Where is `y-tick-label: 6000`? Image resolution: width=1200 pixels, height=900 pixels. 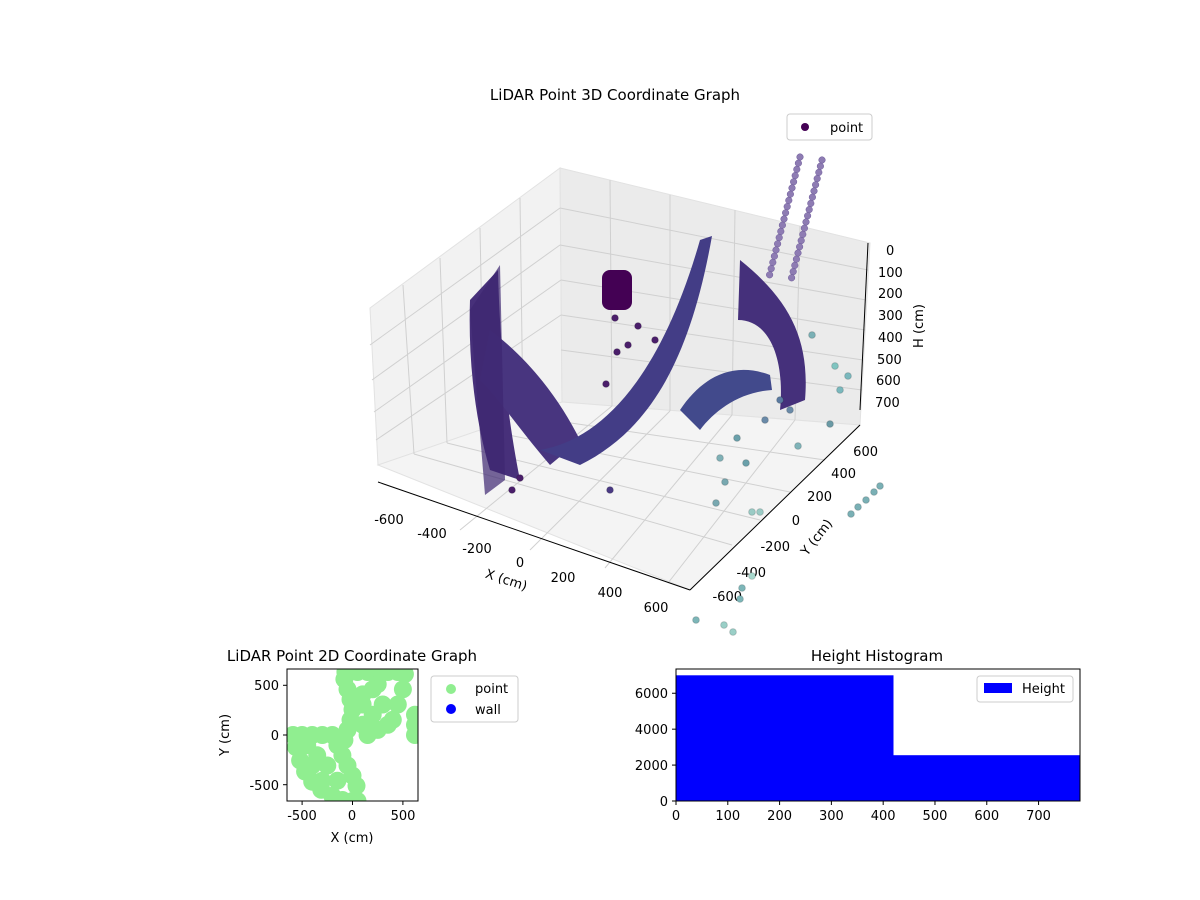 y-tick-label: 6000 is located at coordinates (651, 694).